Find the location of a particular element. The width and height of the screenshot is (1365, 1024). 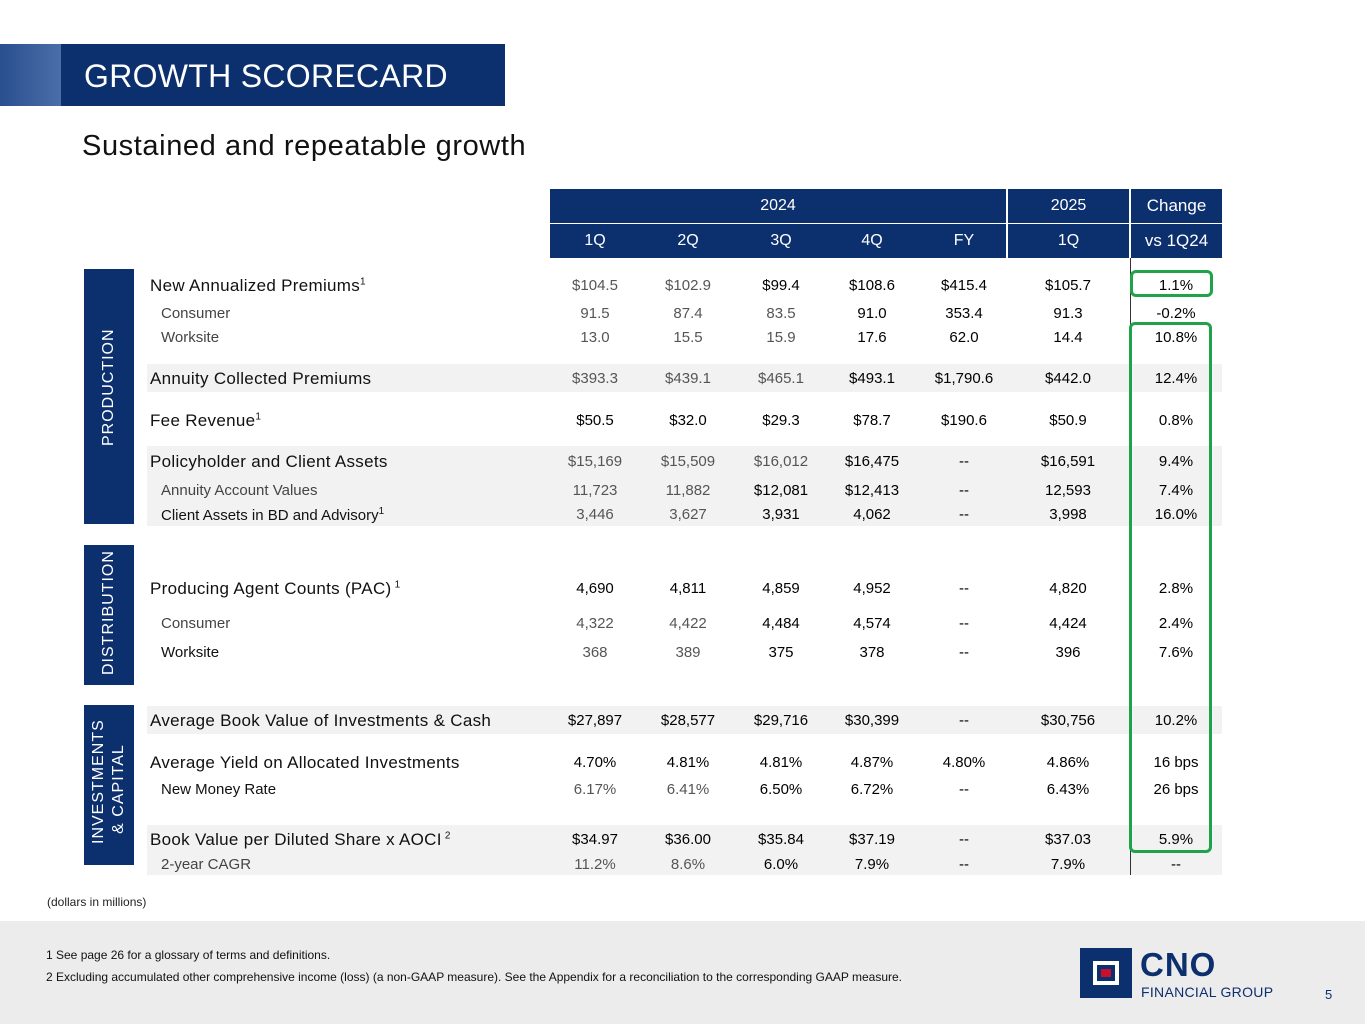

row-label: Fee Revenue1 is located at coordinates (205, 421).